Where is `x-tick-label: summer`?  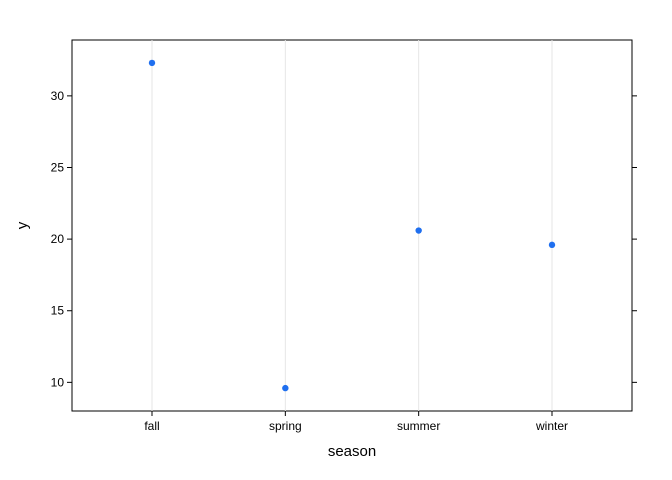
x-tick-label: summer is located at coordinates (418, 426).